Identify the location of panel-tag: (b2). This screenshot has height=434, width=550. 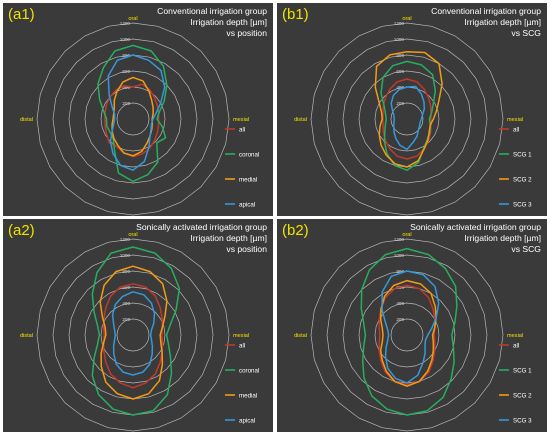
(295, 230).